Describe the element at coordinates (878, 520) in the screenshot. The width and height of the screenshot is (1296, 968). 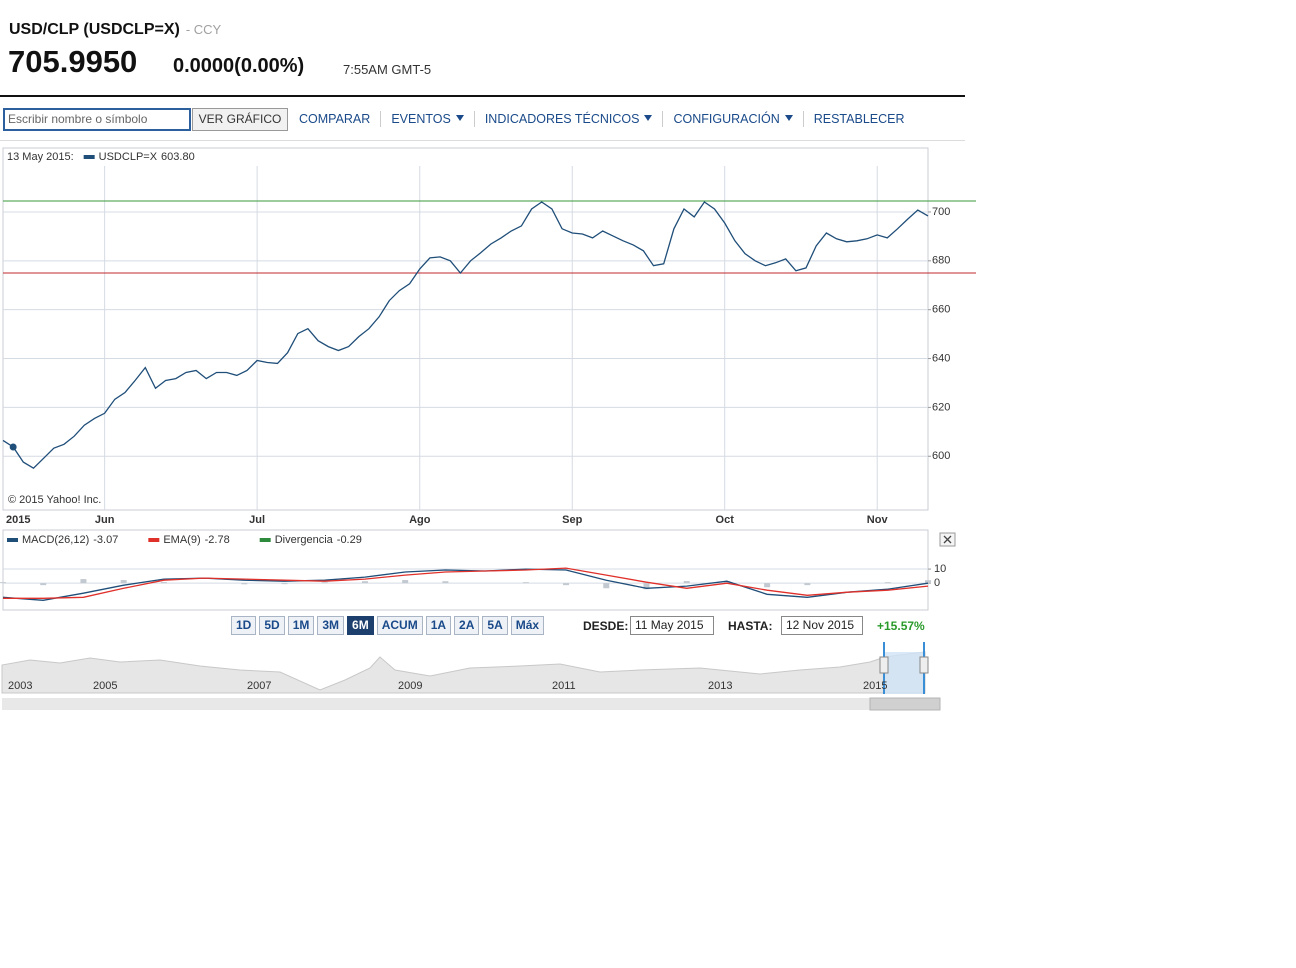
I see `x-tick-label: Nov` at that location.